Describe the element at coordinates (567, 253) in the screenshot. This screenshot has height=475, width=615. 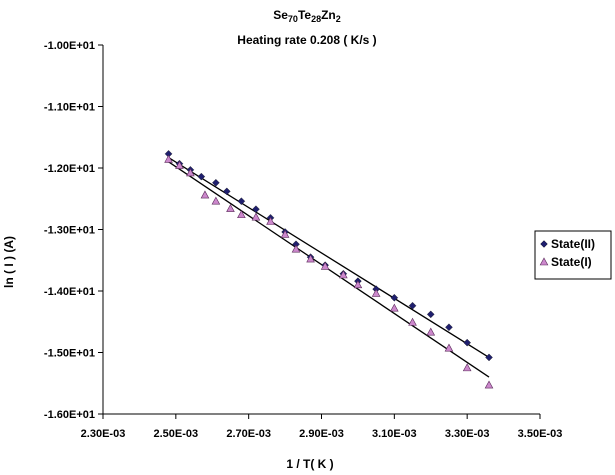
I see `legend-items: State(II) State(I)` at that location.